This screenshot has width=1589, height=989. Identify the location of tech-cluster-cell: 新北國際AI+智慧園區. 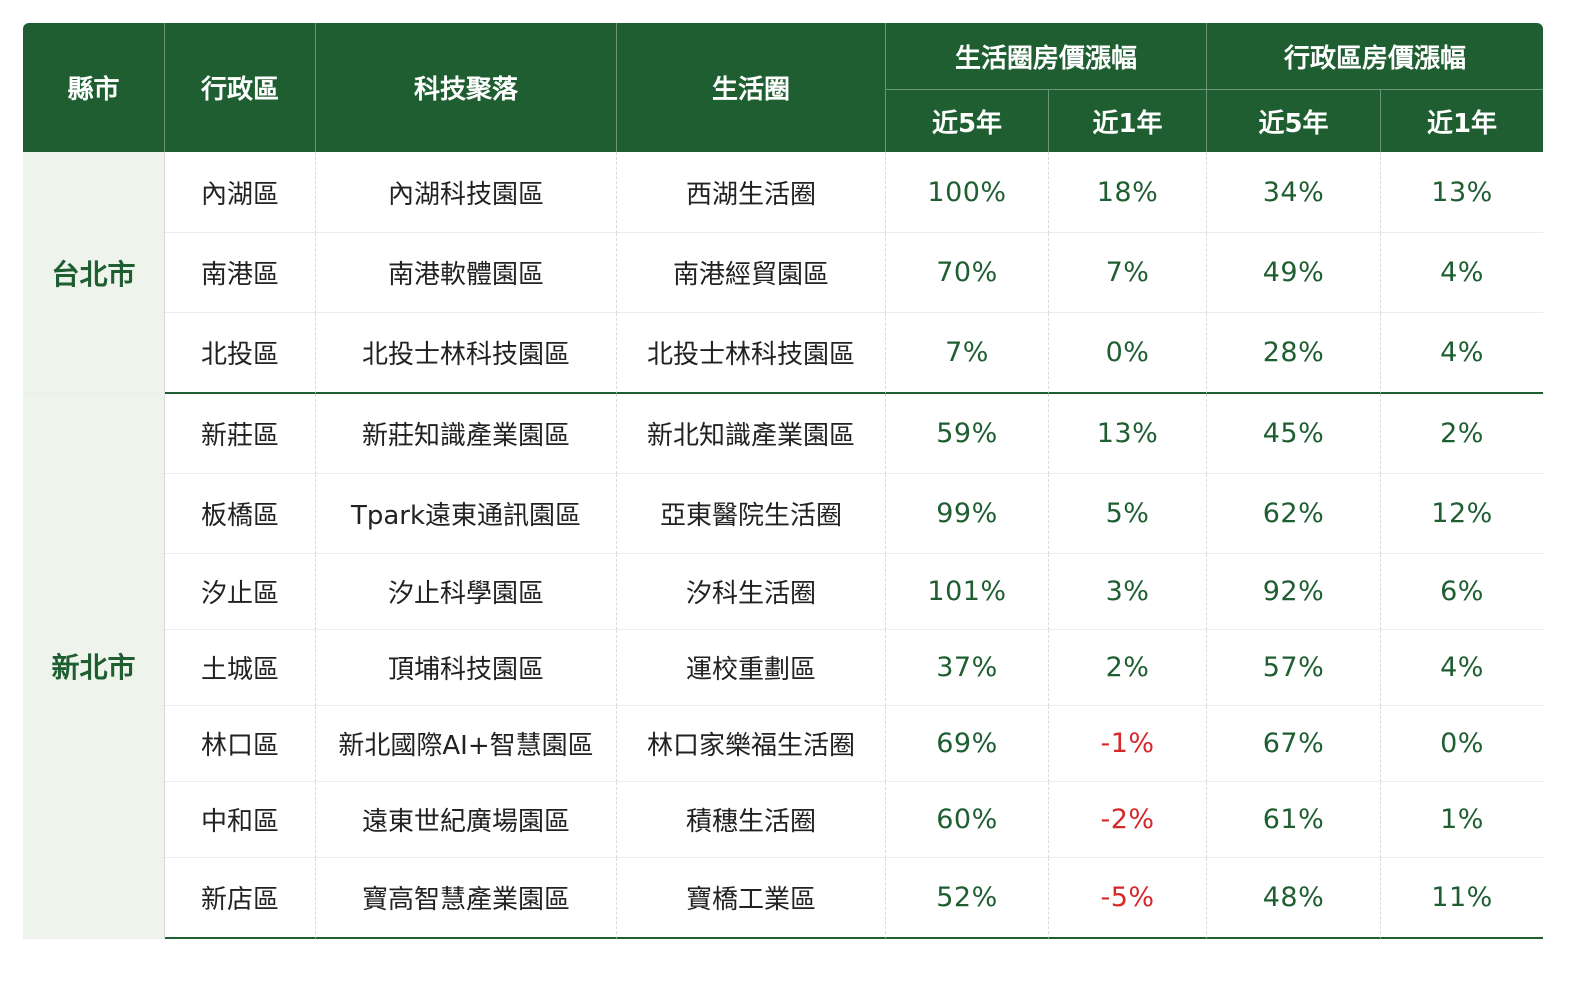
(466, 744).